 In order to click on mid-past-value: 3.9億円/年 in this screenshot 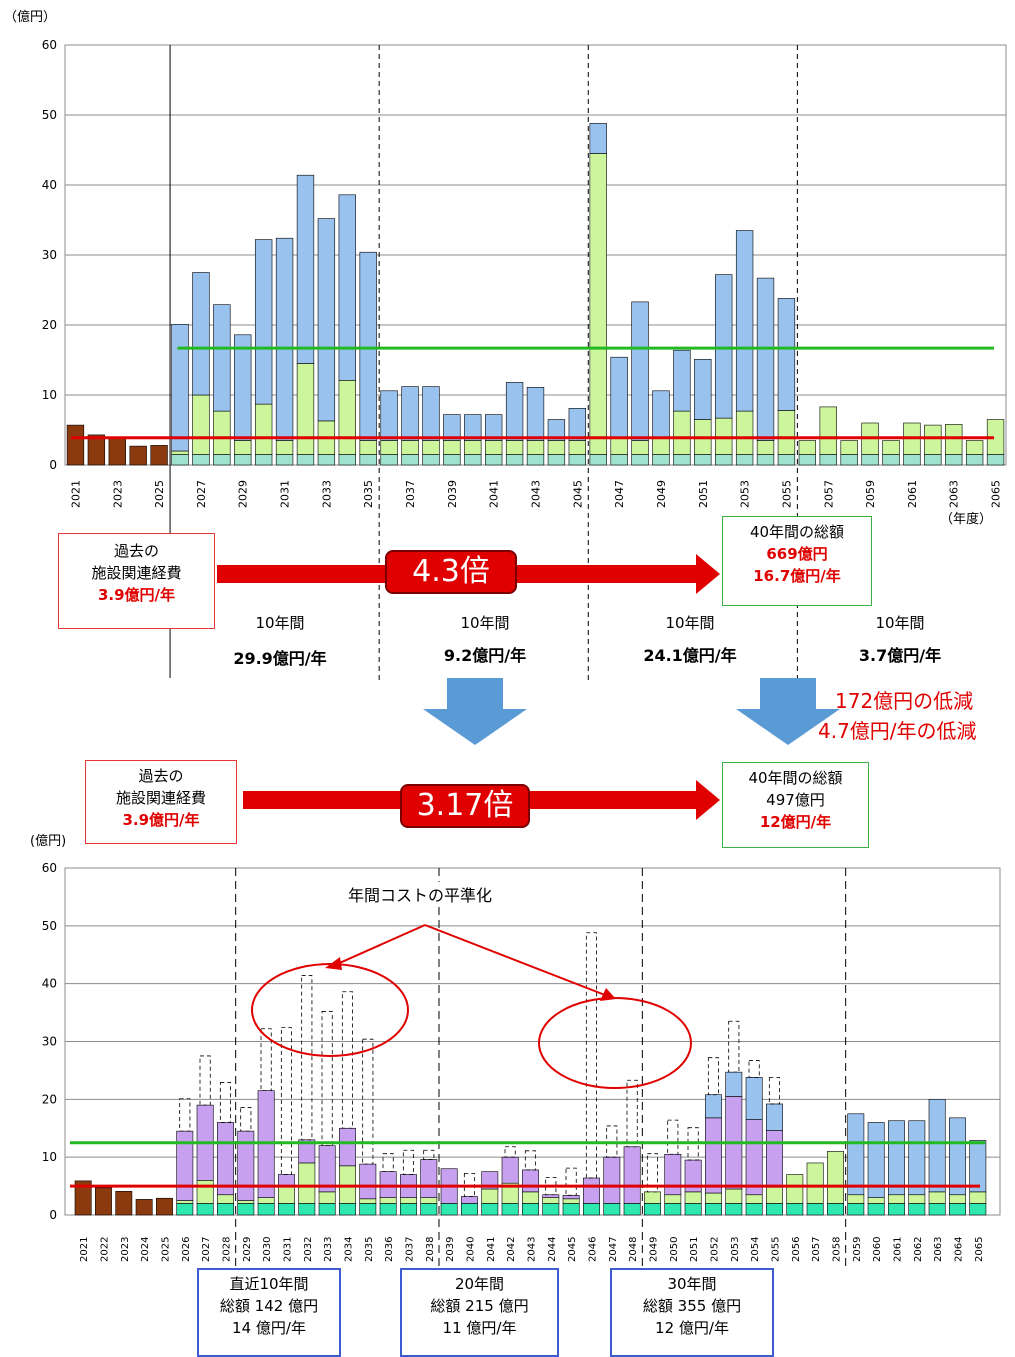, I will do `click(161, 820)`.